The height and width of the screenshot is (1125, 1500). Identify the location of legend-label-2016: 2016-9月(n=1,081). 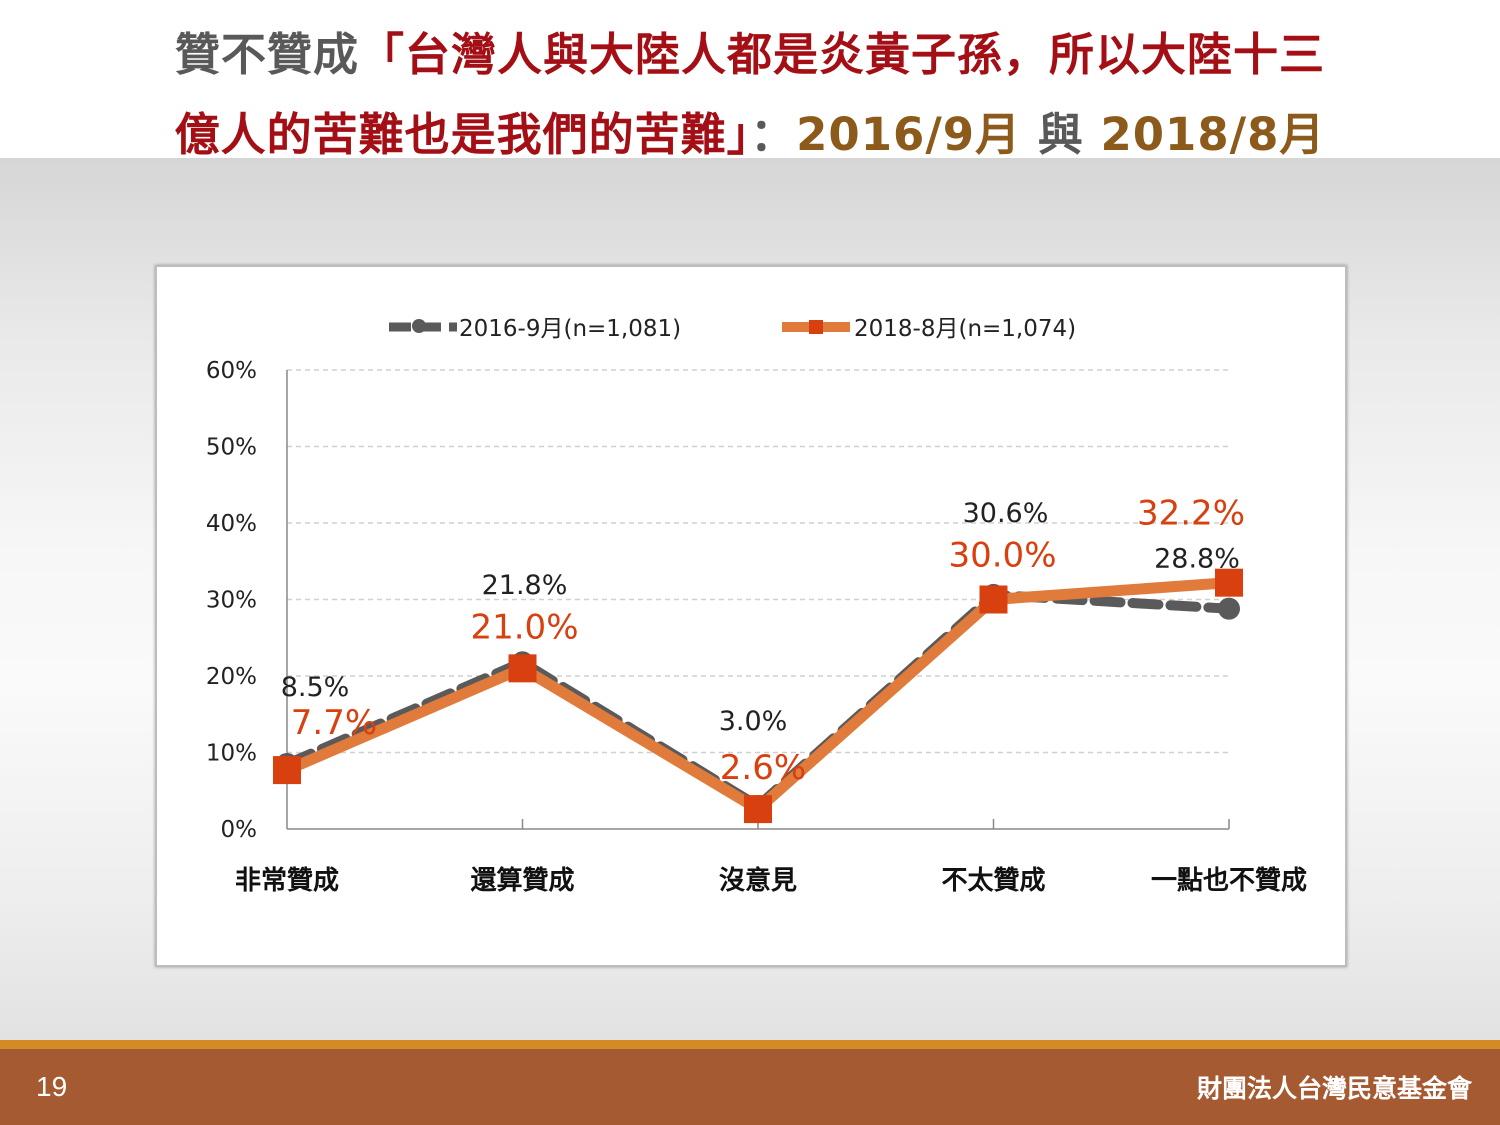
(570, 329).